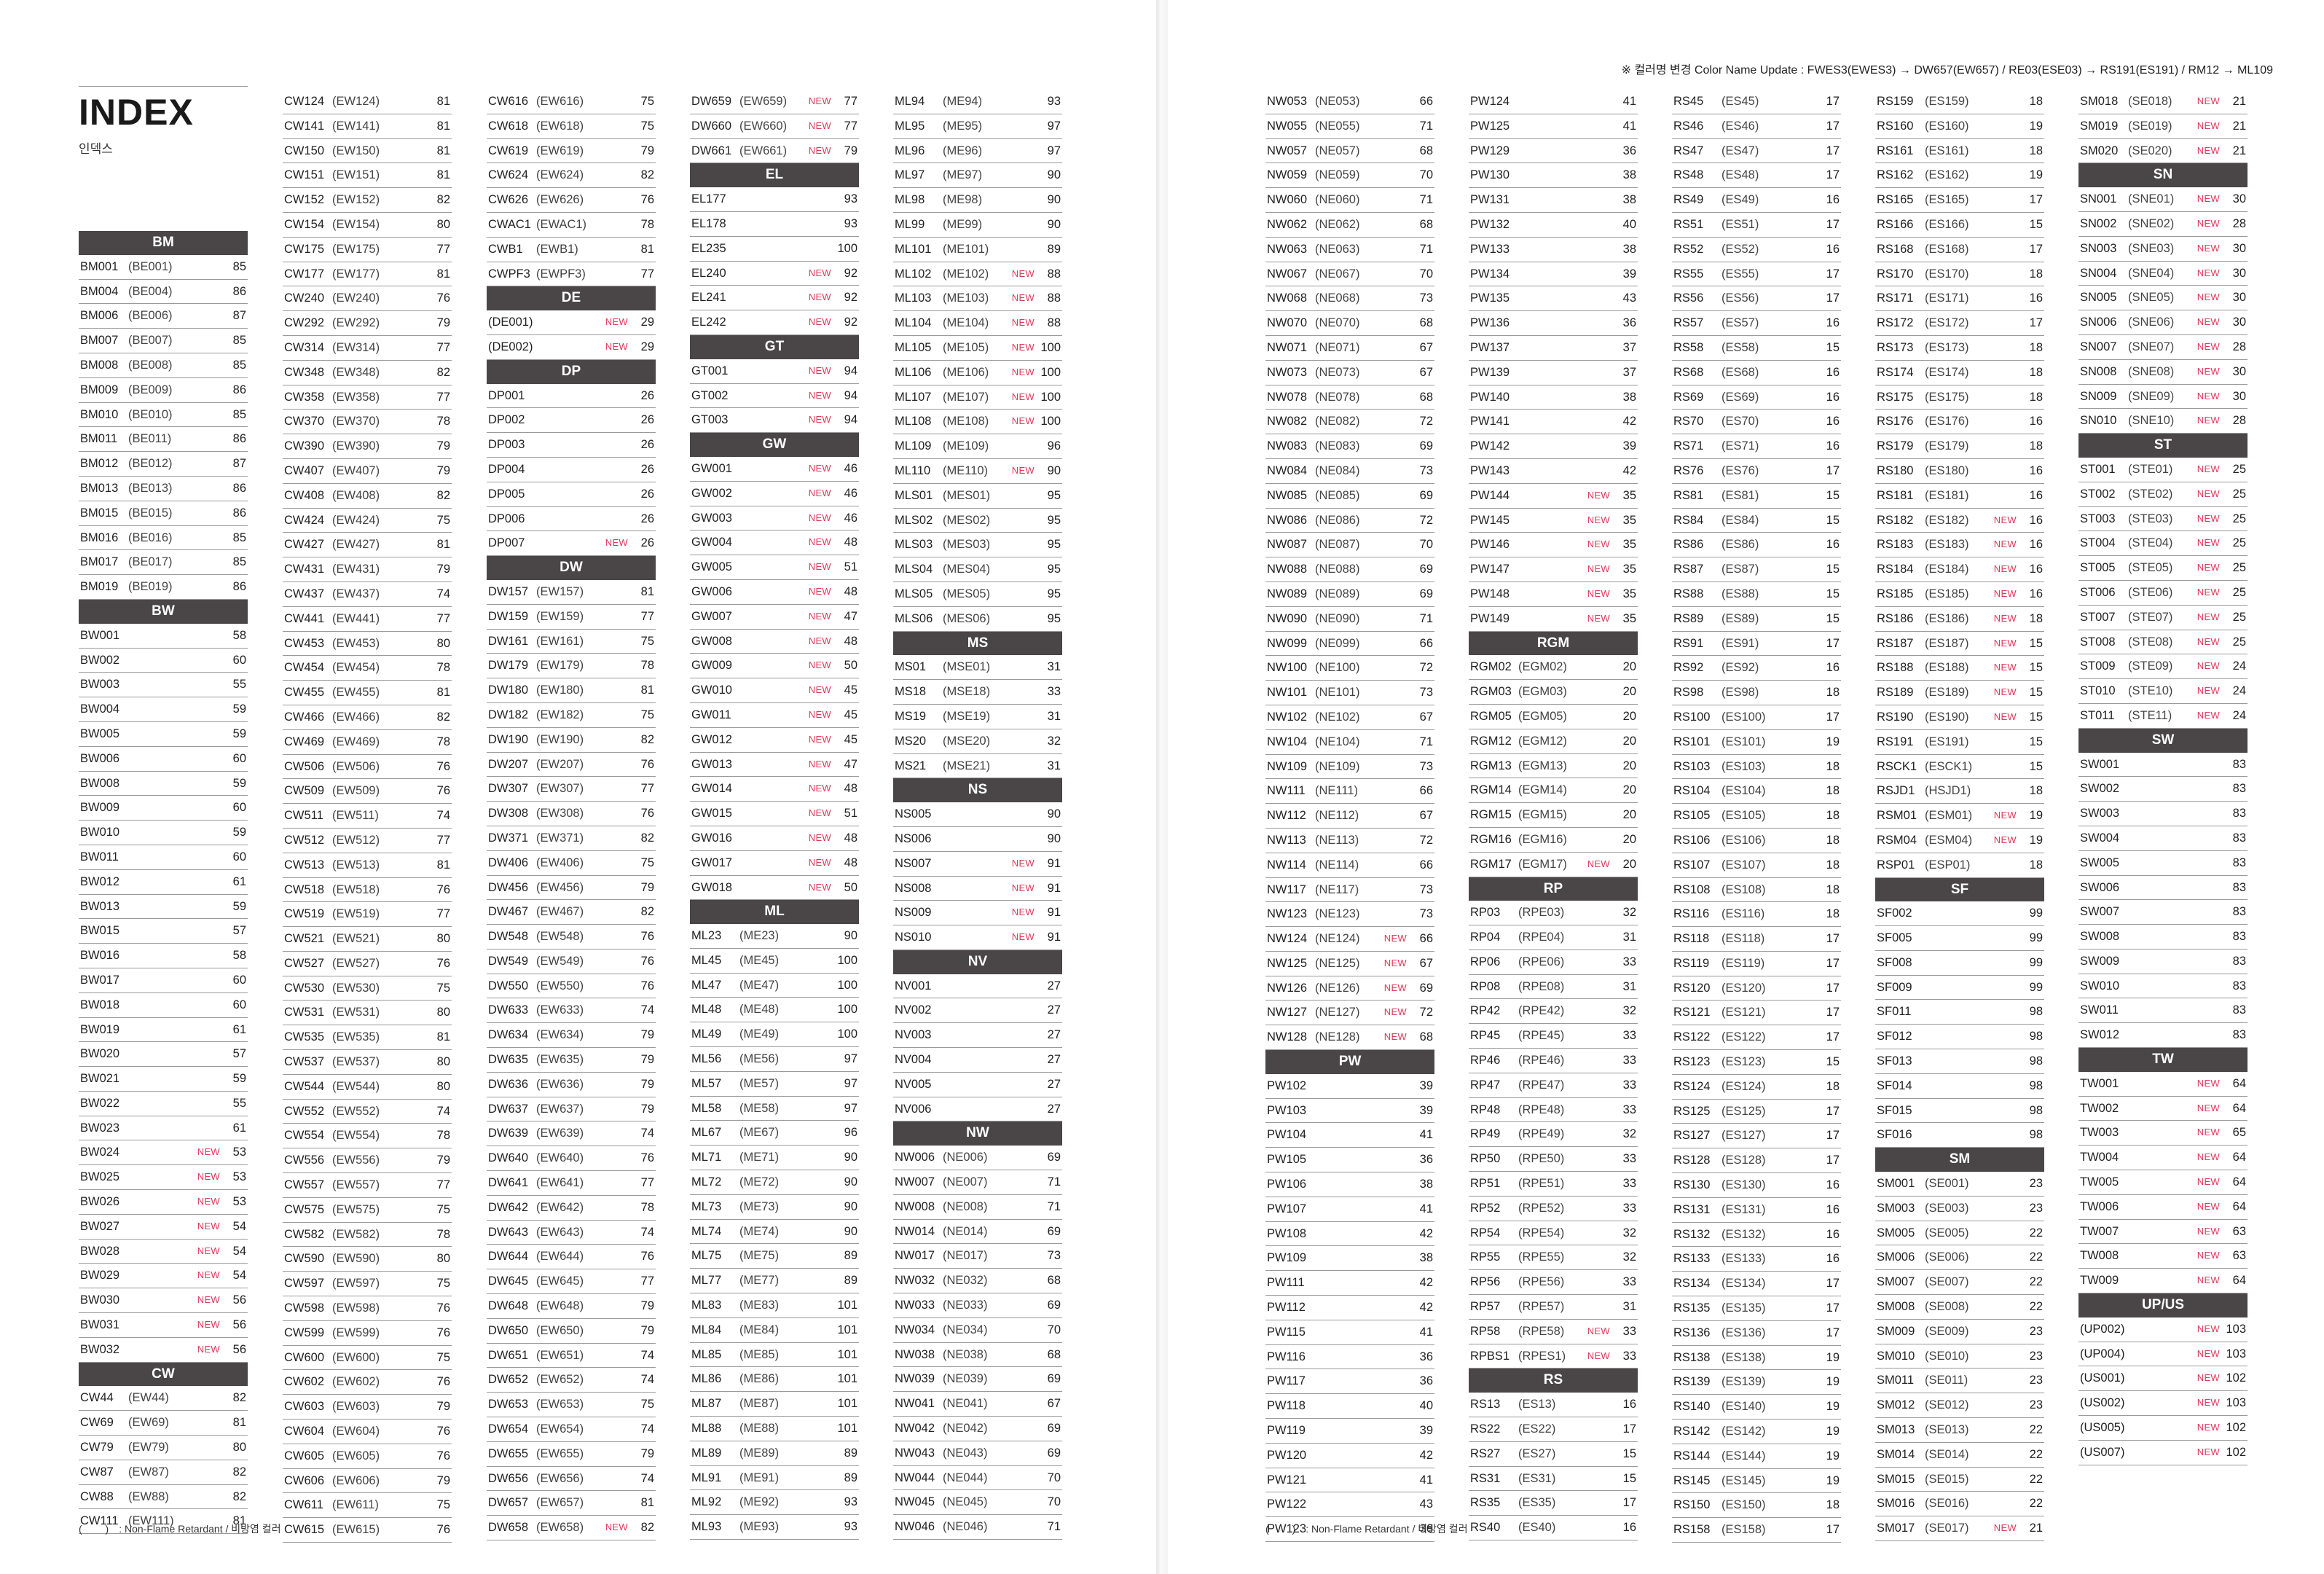 This screenshot has height=1574, width=2324. I want to click on section-header: RS, so click(1553, 1381).